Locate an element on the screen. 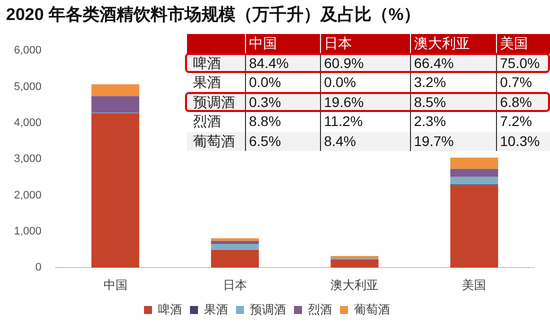 The width and height of the screenshot is (550, 332). category-label: 日本 is located at coordinates (365, 44).